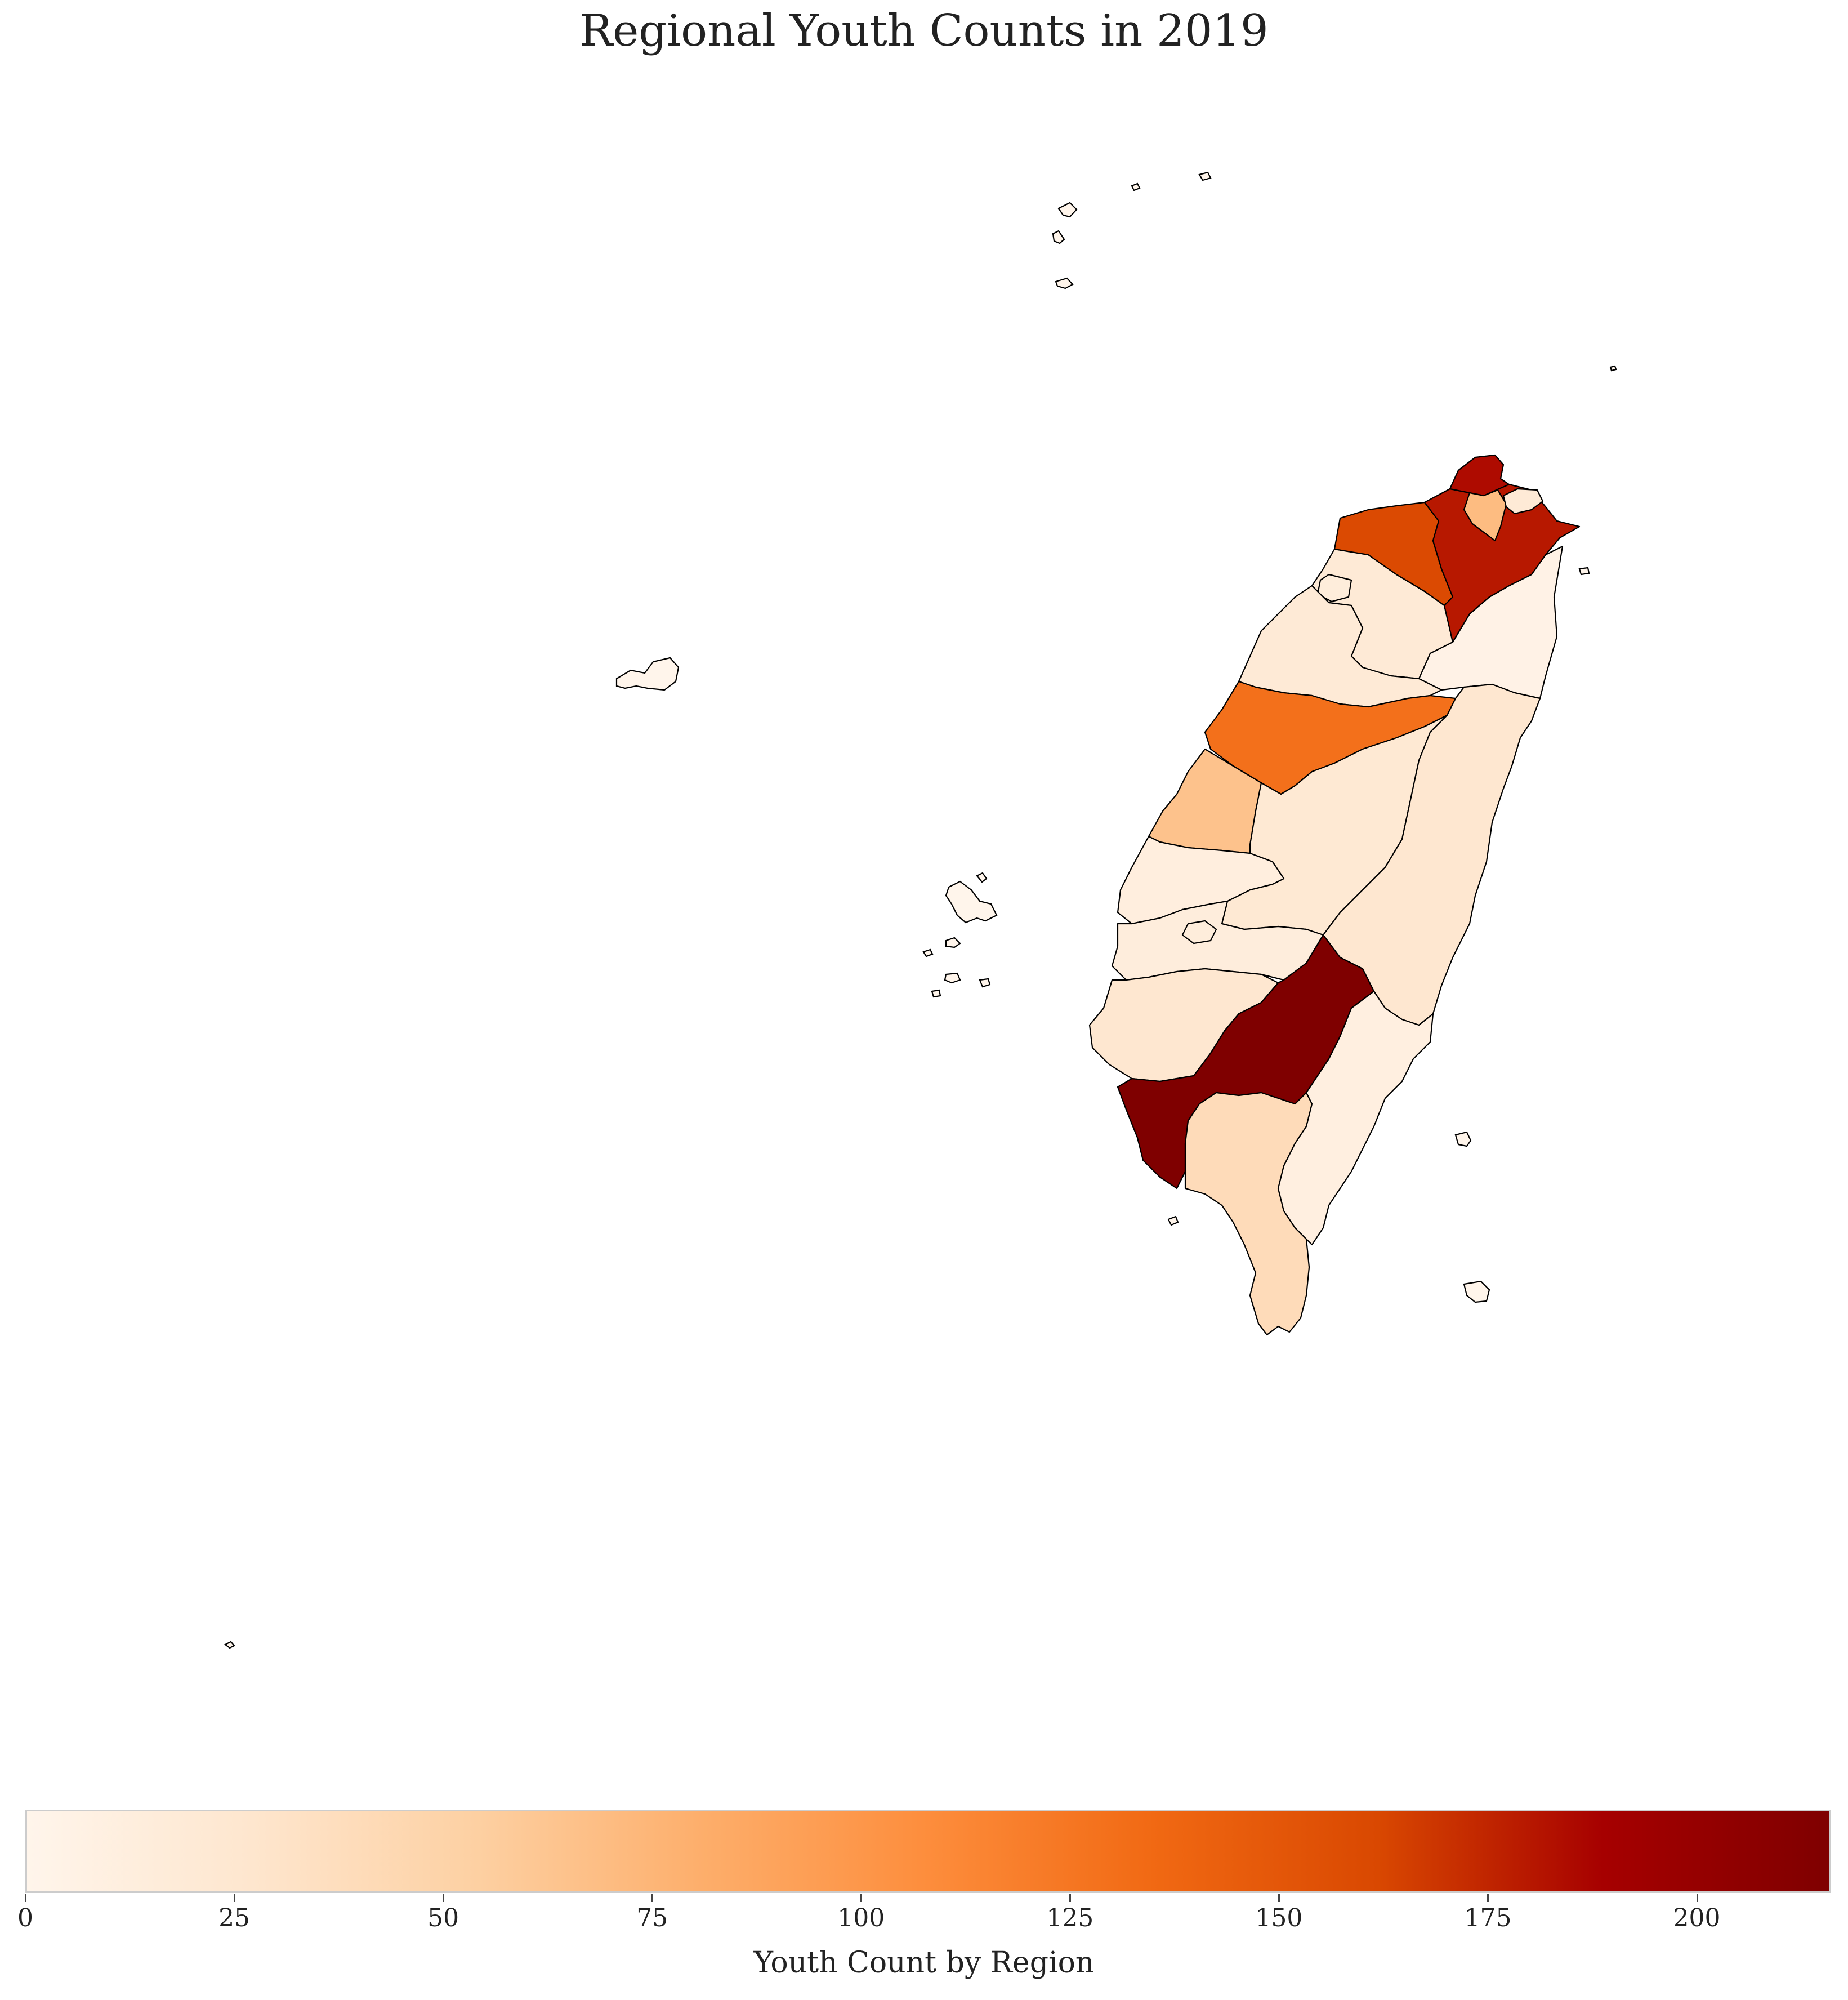 This screenshot has width=1848, height=2000. What do you see at coordinates (1199, 933) in the screenshot?
I see `region-chiayi-city` at bounding box center [1199, 933].